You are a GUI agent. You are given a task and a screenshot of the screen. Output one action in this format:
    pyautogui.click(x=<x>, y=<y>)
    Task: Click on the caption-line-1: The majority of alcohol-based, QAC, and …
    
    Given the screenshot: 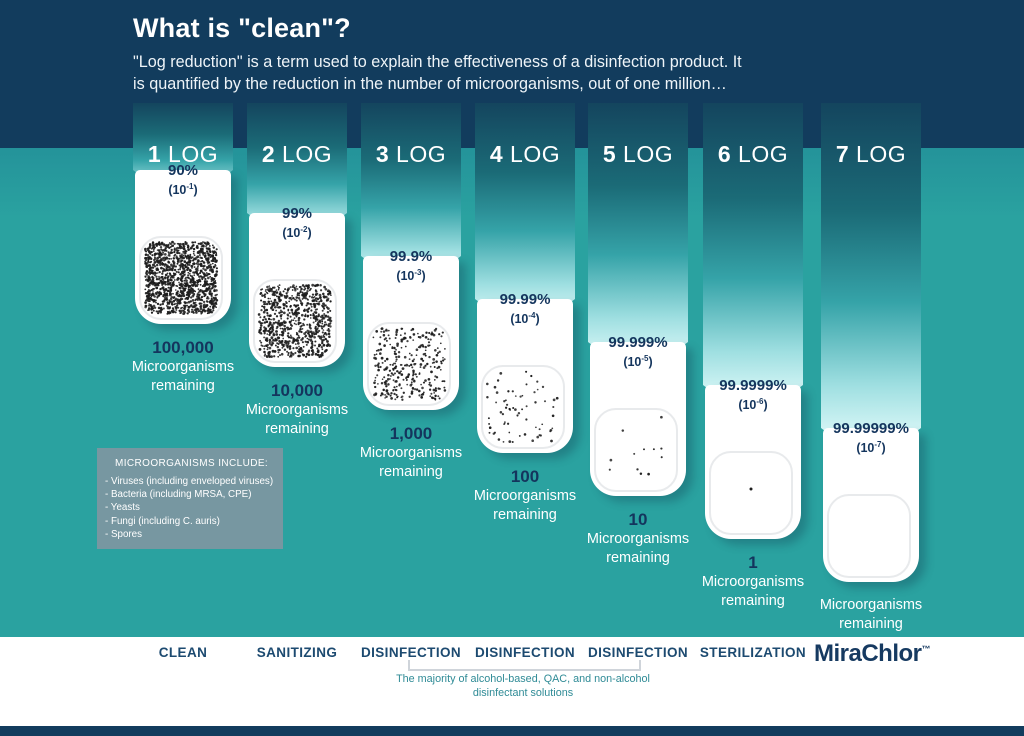 What is the action you would take?
    pyautogui.click(x=523, y=679)
    